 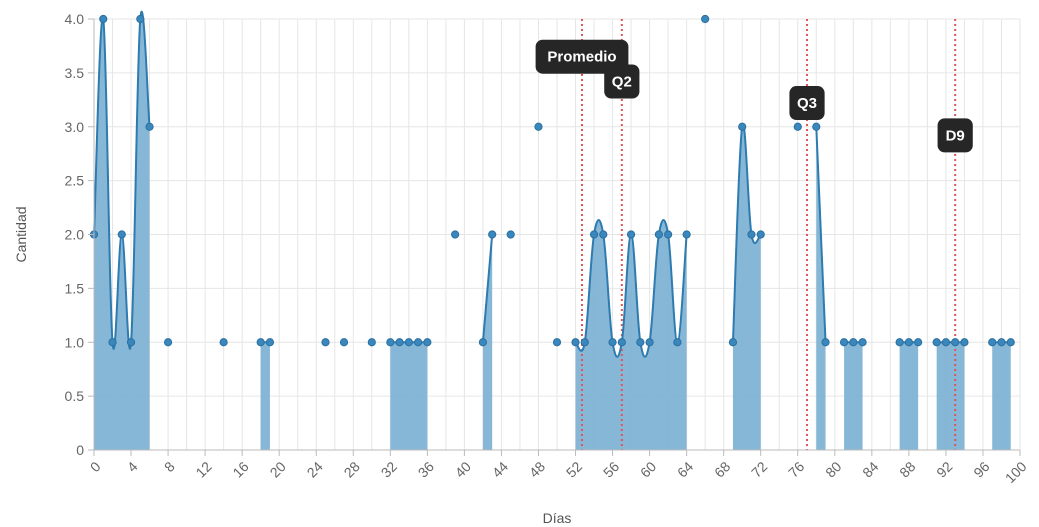 I want to click on y-tick-label: 1.0, so click(x=75, y=342).